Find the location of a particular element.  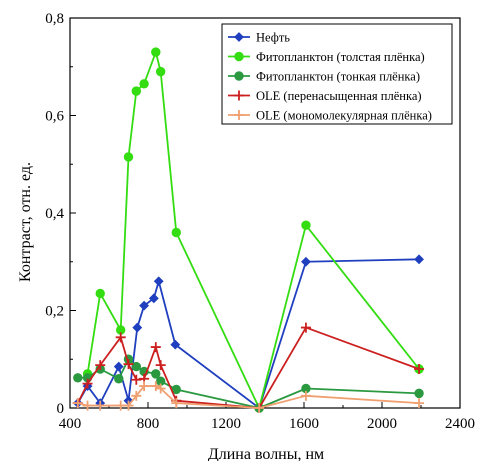

legend-item: Фитопланктон (толстая плёнка) is located at coordinates (326, 57).